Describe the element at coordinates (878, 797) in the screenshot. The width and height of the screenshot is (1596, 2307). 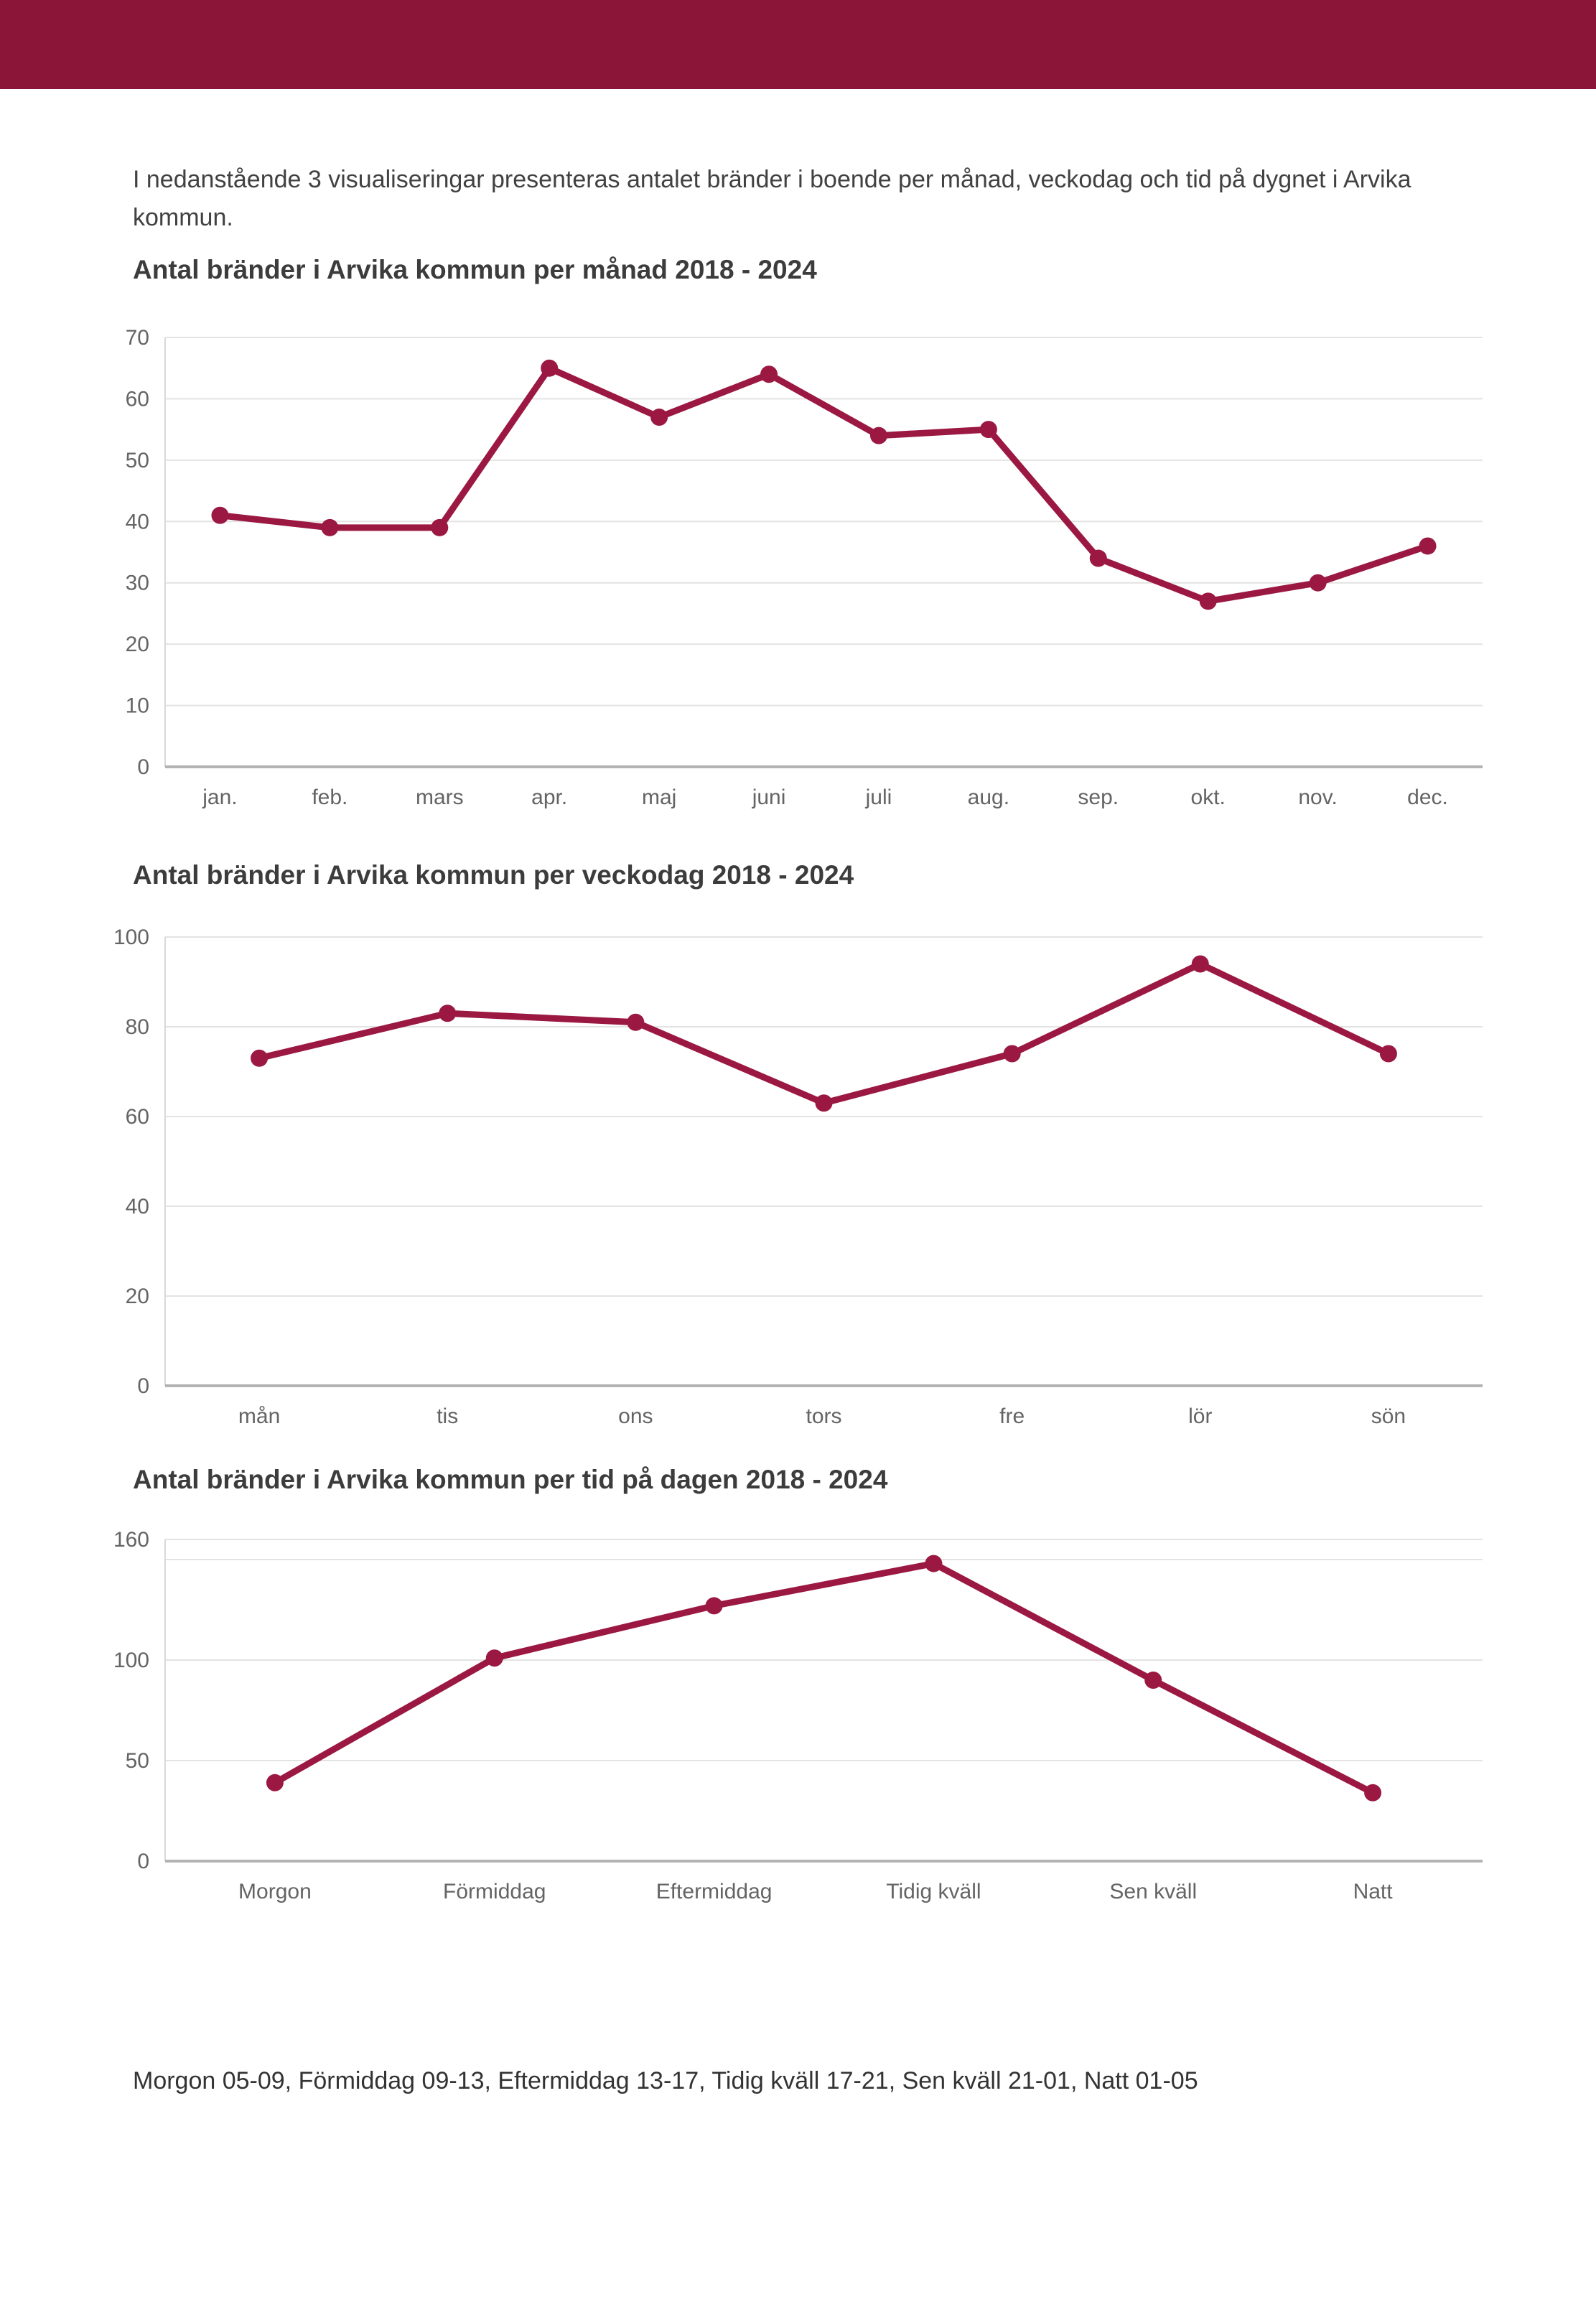
I see `x-tick-label: juli` at that location.